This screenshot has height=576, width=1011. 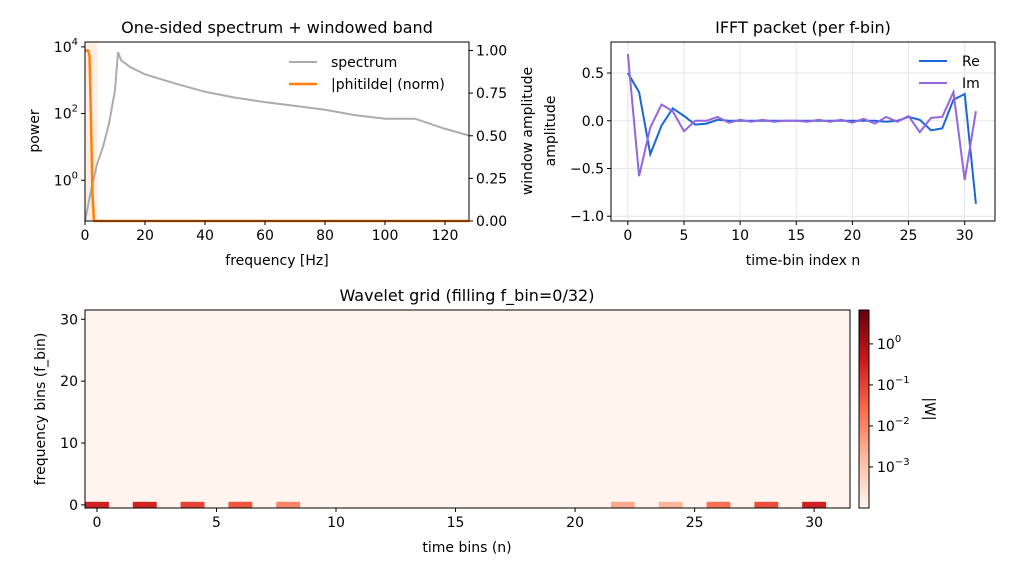 What do you see at coordinates (491, 222) in the screenshot?
I see `y2-tick-label: 0.00` at bounding box center [491, 222].